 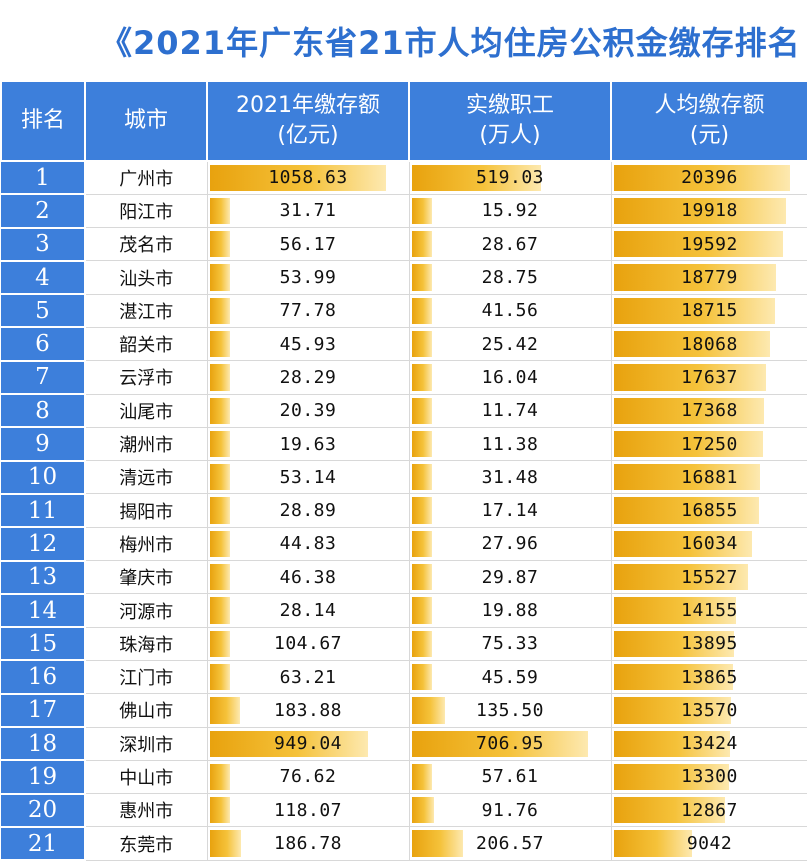 What do you see at coordinates (146, 311) in the screenshot?
I see `city-cell: 湛江市` at bounding box center [146, 311].